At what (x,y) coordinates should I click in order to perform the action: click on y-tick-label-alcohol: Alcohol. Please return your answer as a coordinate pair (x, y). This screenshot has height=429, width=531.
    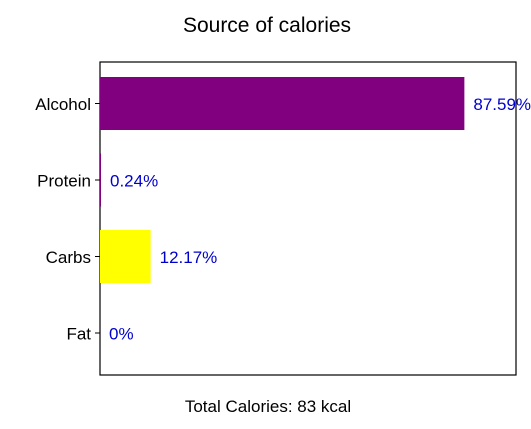
    Looking at the image, I should click on (63, 104).